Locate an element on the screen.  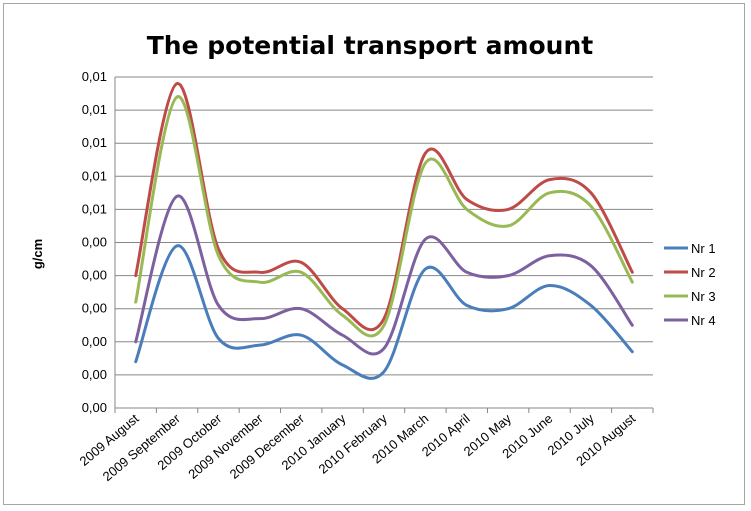
legend-label: Nr 4 is located at coordinates (703, 320).